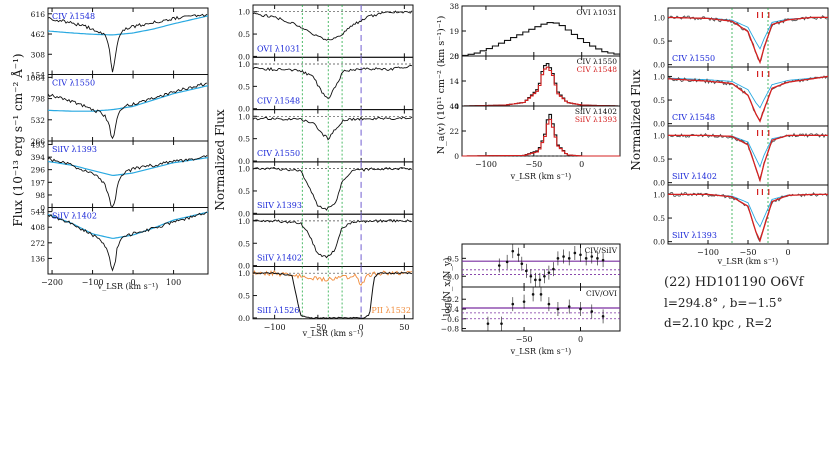  I want to click on na-panel-label-red: SiIV λ1393, so click(596, 119).